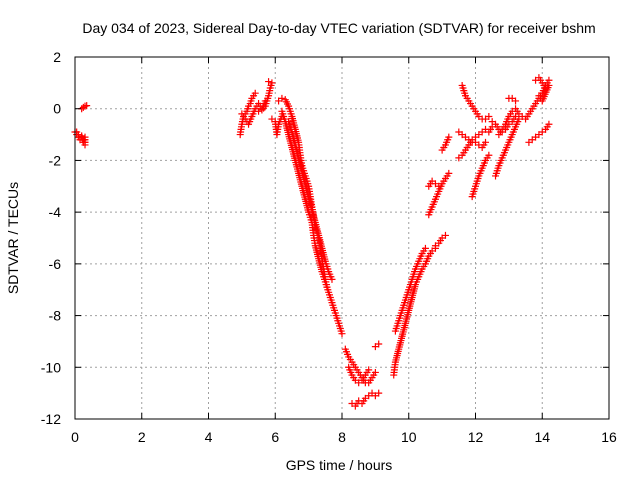  What do you see at coordinates (55, 264) in the screenshot?
I see `y-tick-label: -6` at bounding box center [55, 264].